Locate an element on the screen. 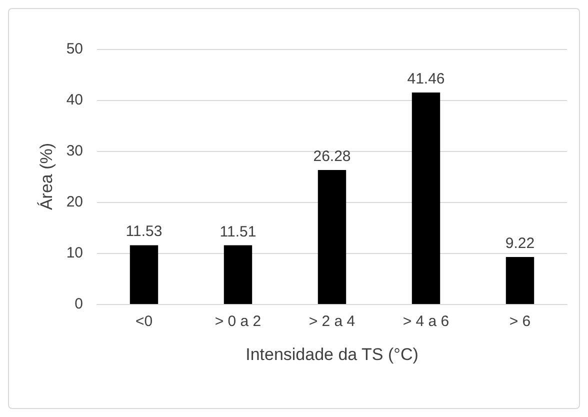  y-tick-label: 50 is located at coordinates (74, 49).